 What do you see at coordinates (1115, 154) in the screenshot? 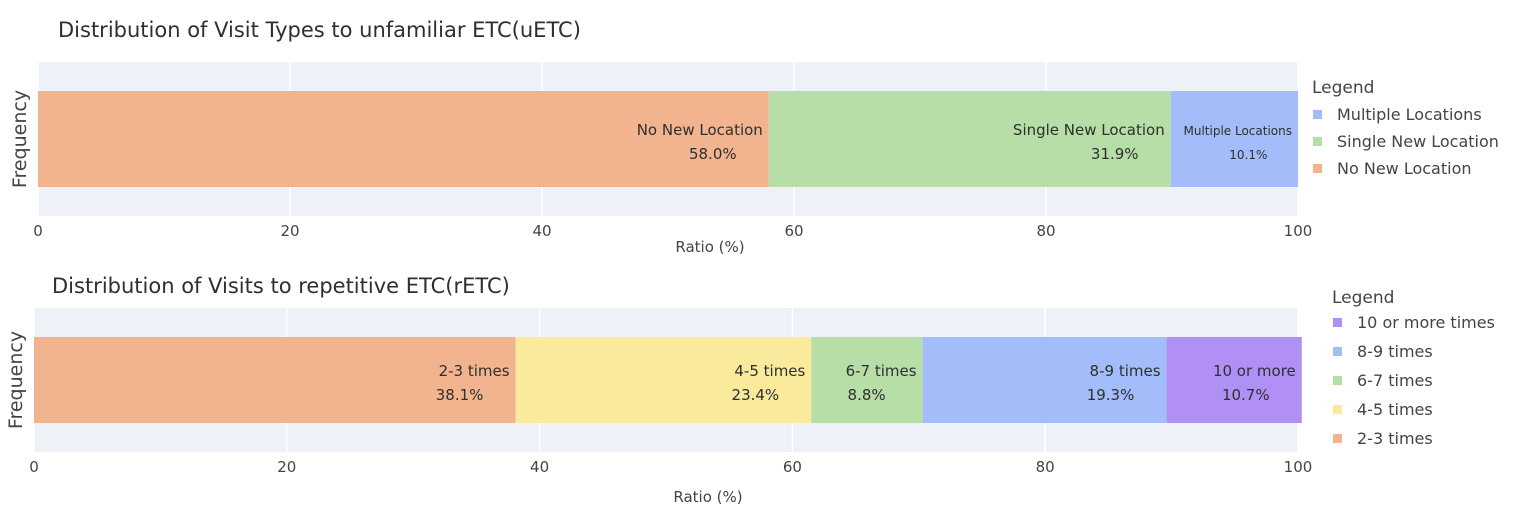
I see `bar-value-label: 31.9%` at bounding box center [1115, 154].